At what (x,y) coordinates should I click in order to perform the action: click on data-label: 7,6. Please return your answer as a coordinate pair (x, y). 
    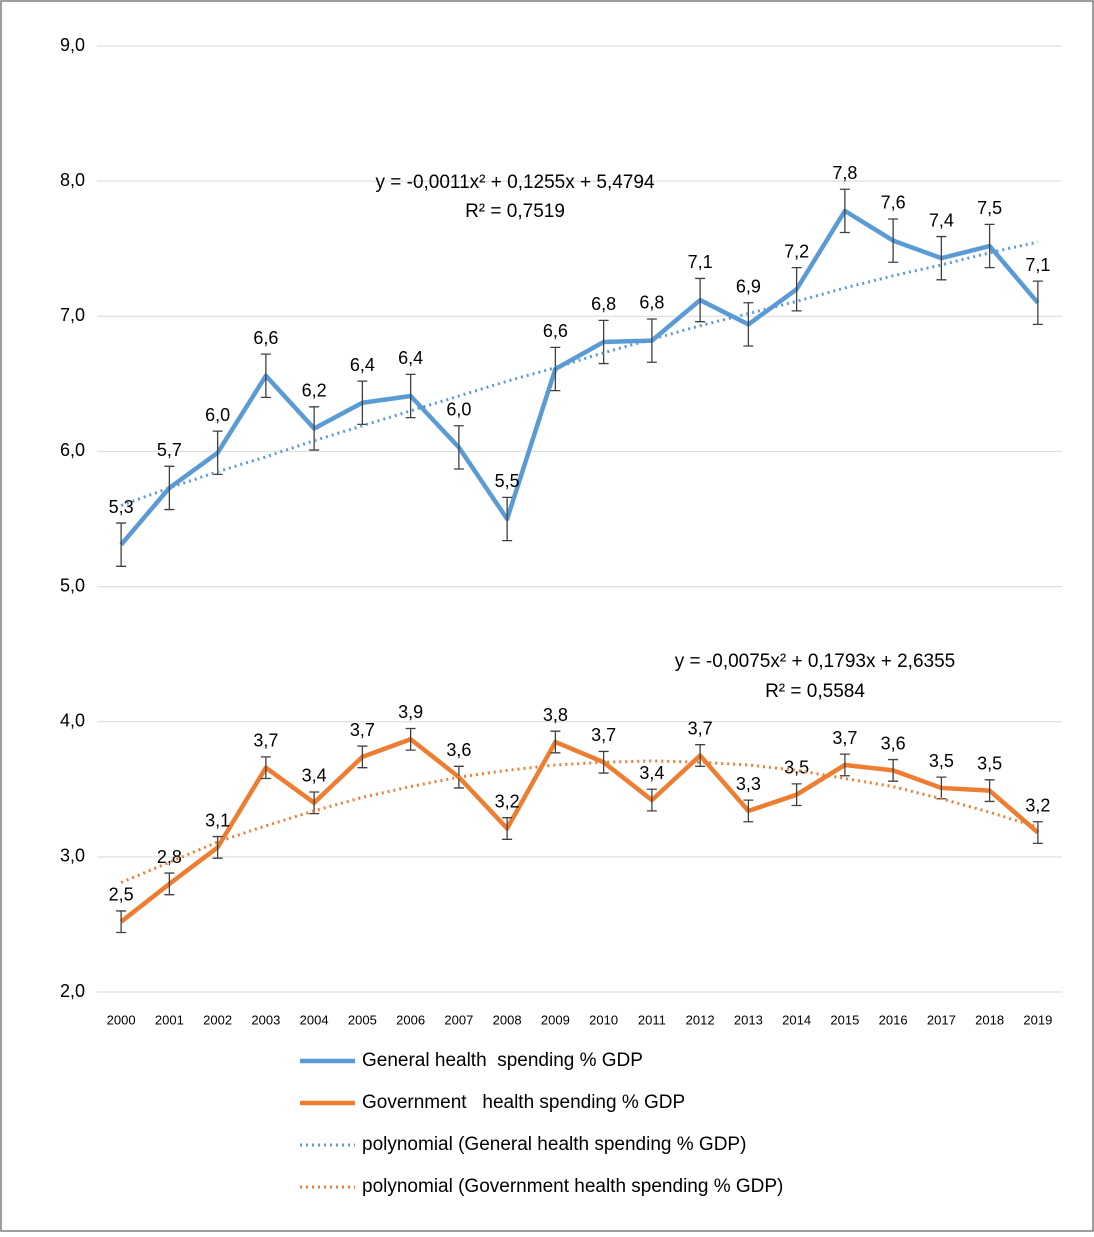
    Looking at the image, I should click on (893, 203).